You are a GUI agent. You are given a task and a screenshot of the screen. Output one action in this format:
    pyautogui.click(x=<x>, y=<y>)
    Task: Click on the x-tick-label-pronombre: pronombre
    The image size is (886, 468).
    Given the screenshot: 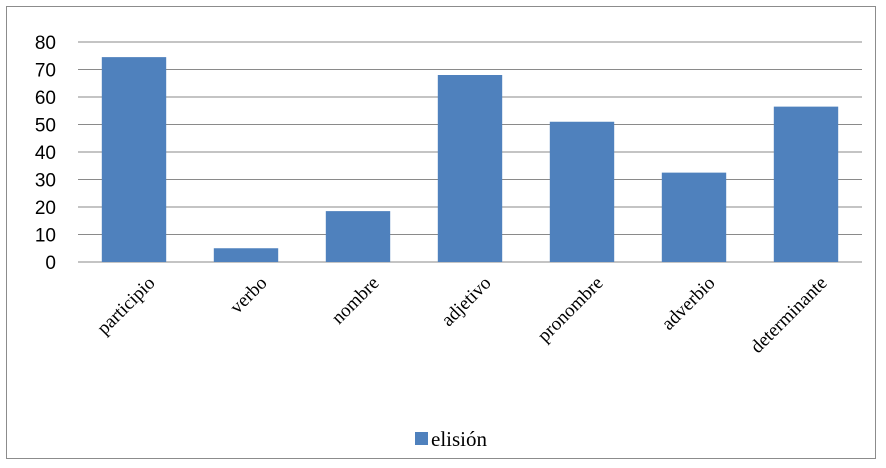 What is the action you would take?
    pyautogui.click(x=571, y=310)
    